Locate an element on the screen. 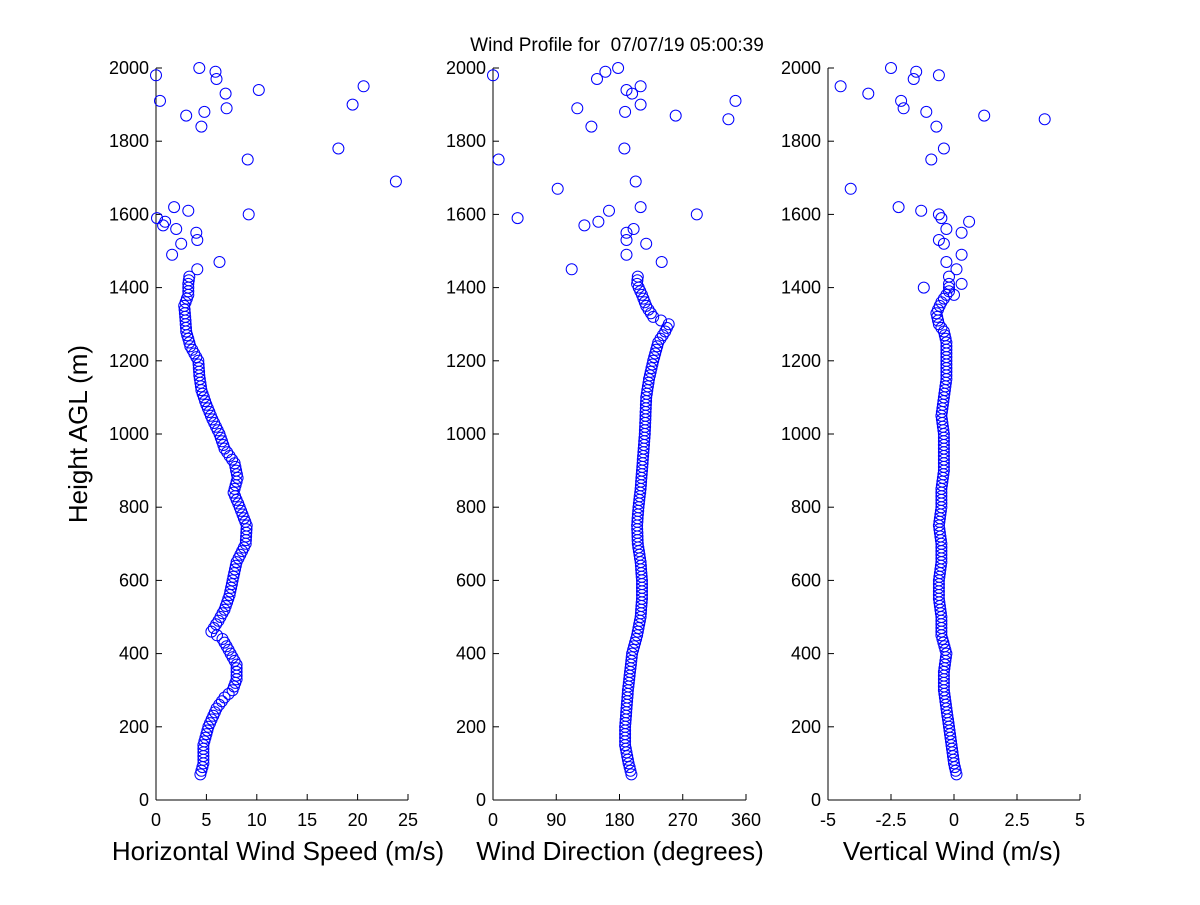 Image resolution: width=1200 pixels, height=905 pixels. x-tick-label: 10 is located at coordinates (257, 820).